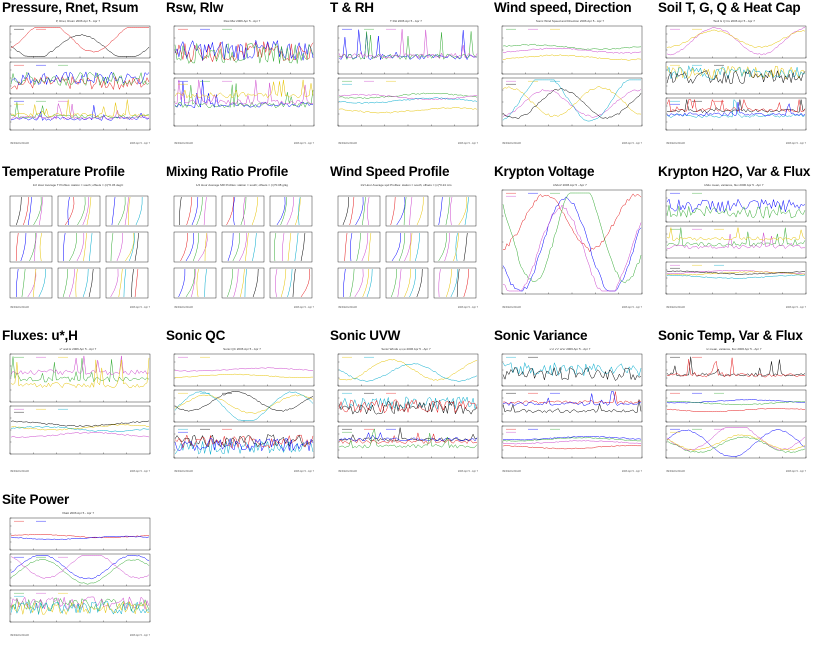  What do you see at coordinates (352, 7) in the screenshot?
I see `plot-title-link: T & RH` at bounding box center [352, 7].